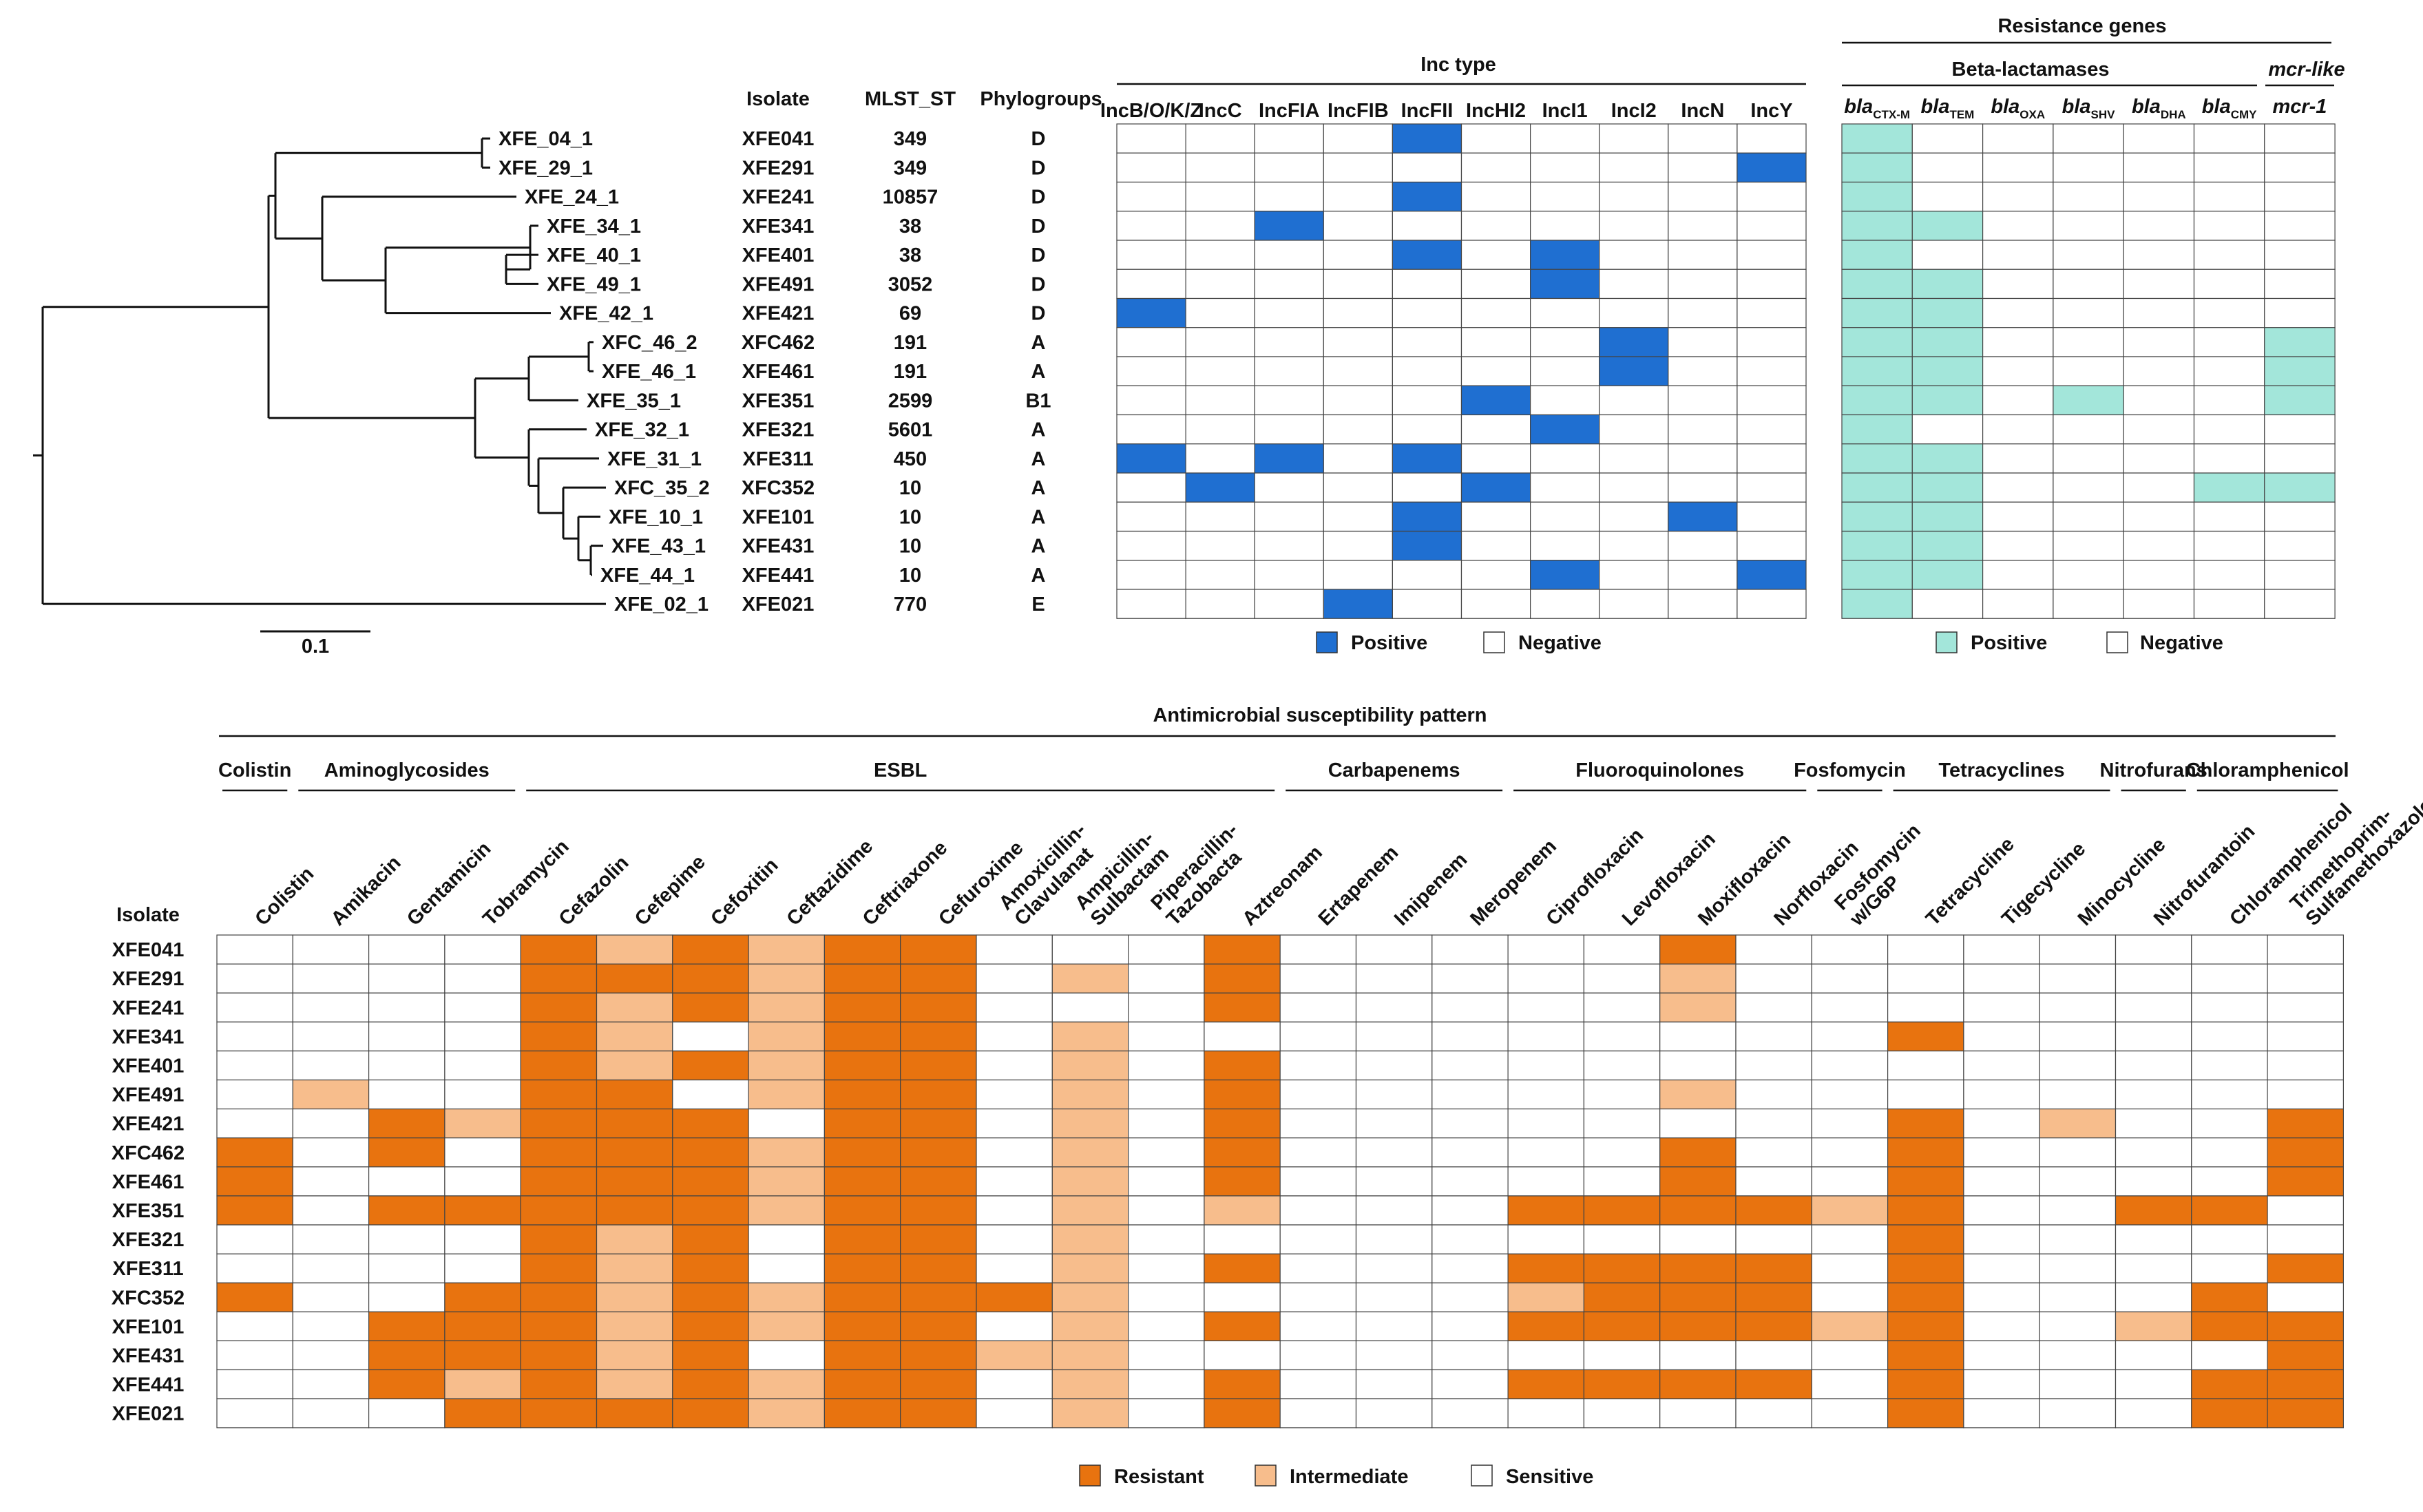 This screenshot has width=2423, height=1512. What do you see at coordinates (779, 488) in the screenshot?
I see `isolate-id: XFC352` at bounding box center [779, 488].